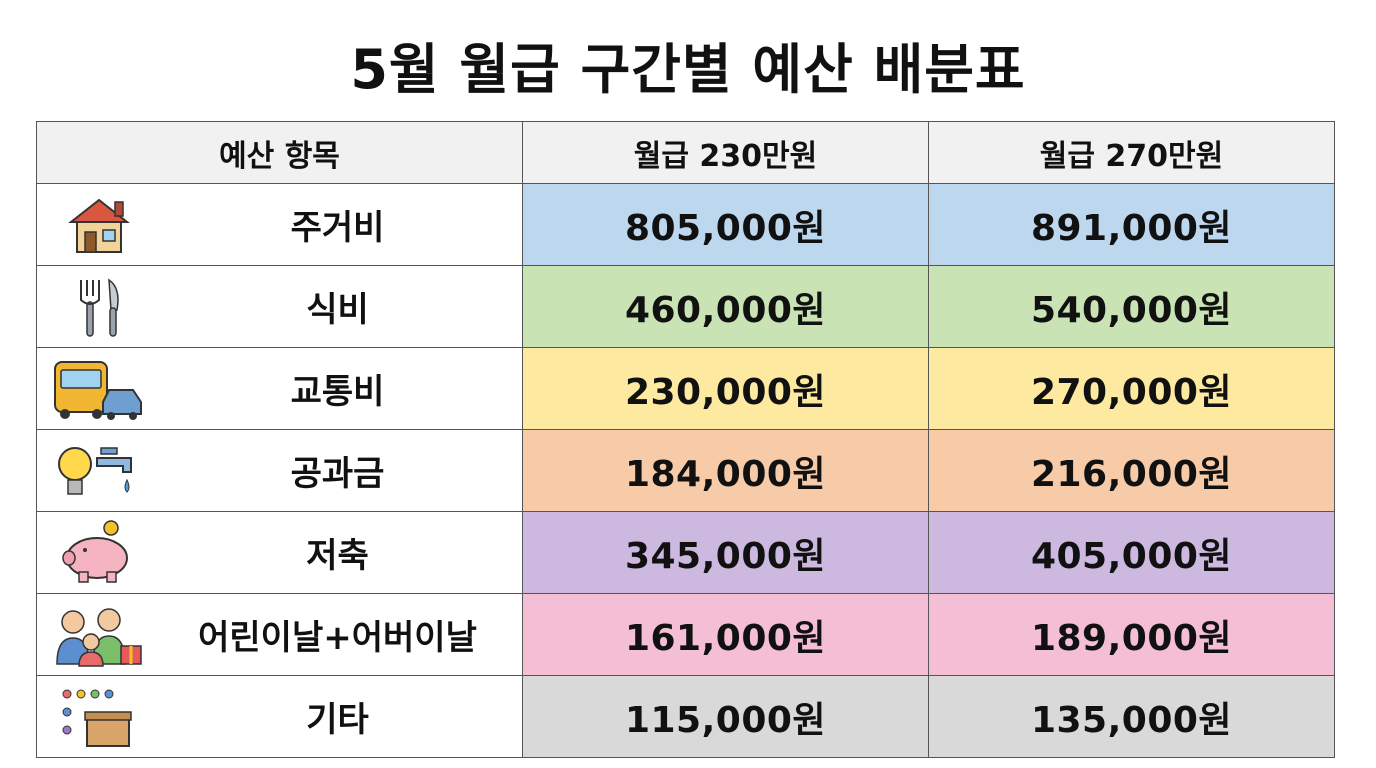  What do you see at coordinates (279, 152) in the screenshot?
I see `column-header-category: 예산 항목` at bounding box center [279, 152].